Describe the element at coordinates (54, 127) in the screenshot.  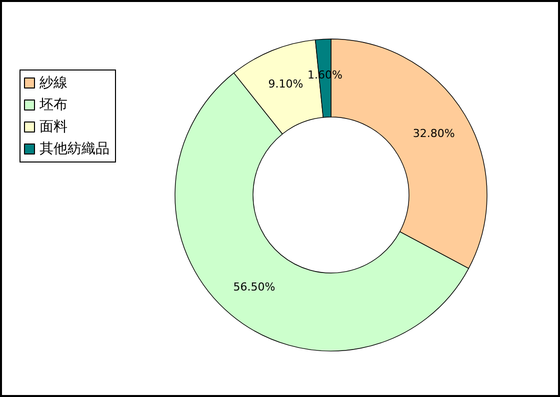
I see `legend-label: 面料` at that location.